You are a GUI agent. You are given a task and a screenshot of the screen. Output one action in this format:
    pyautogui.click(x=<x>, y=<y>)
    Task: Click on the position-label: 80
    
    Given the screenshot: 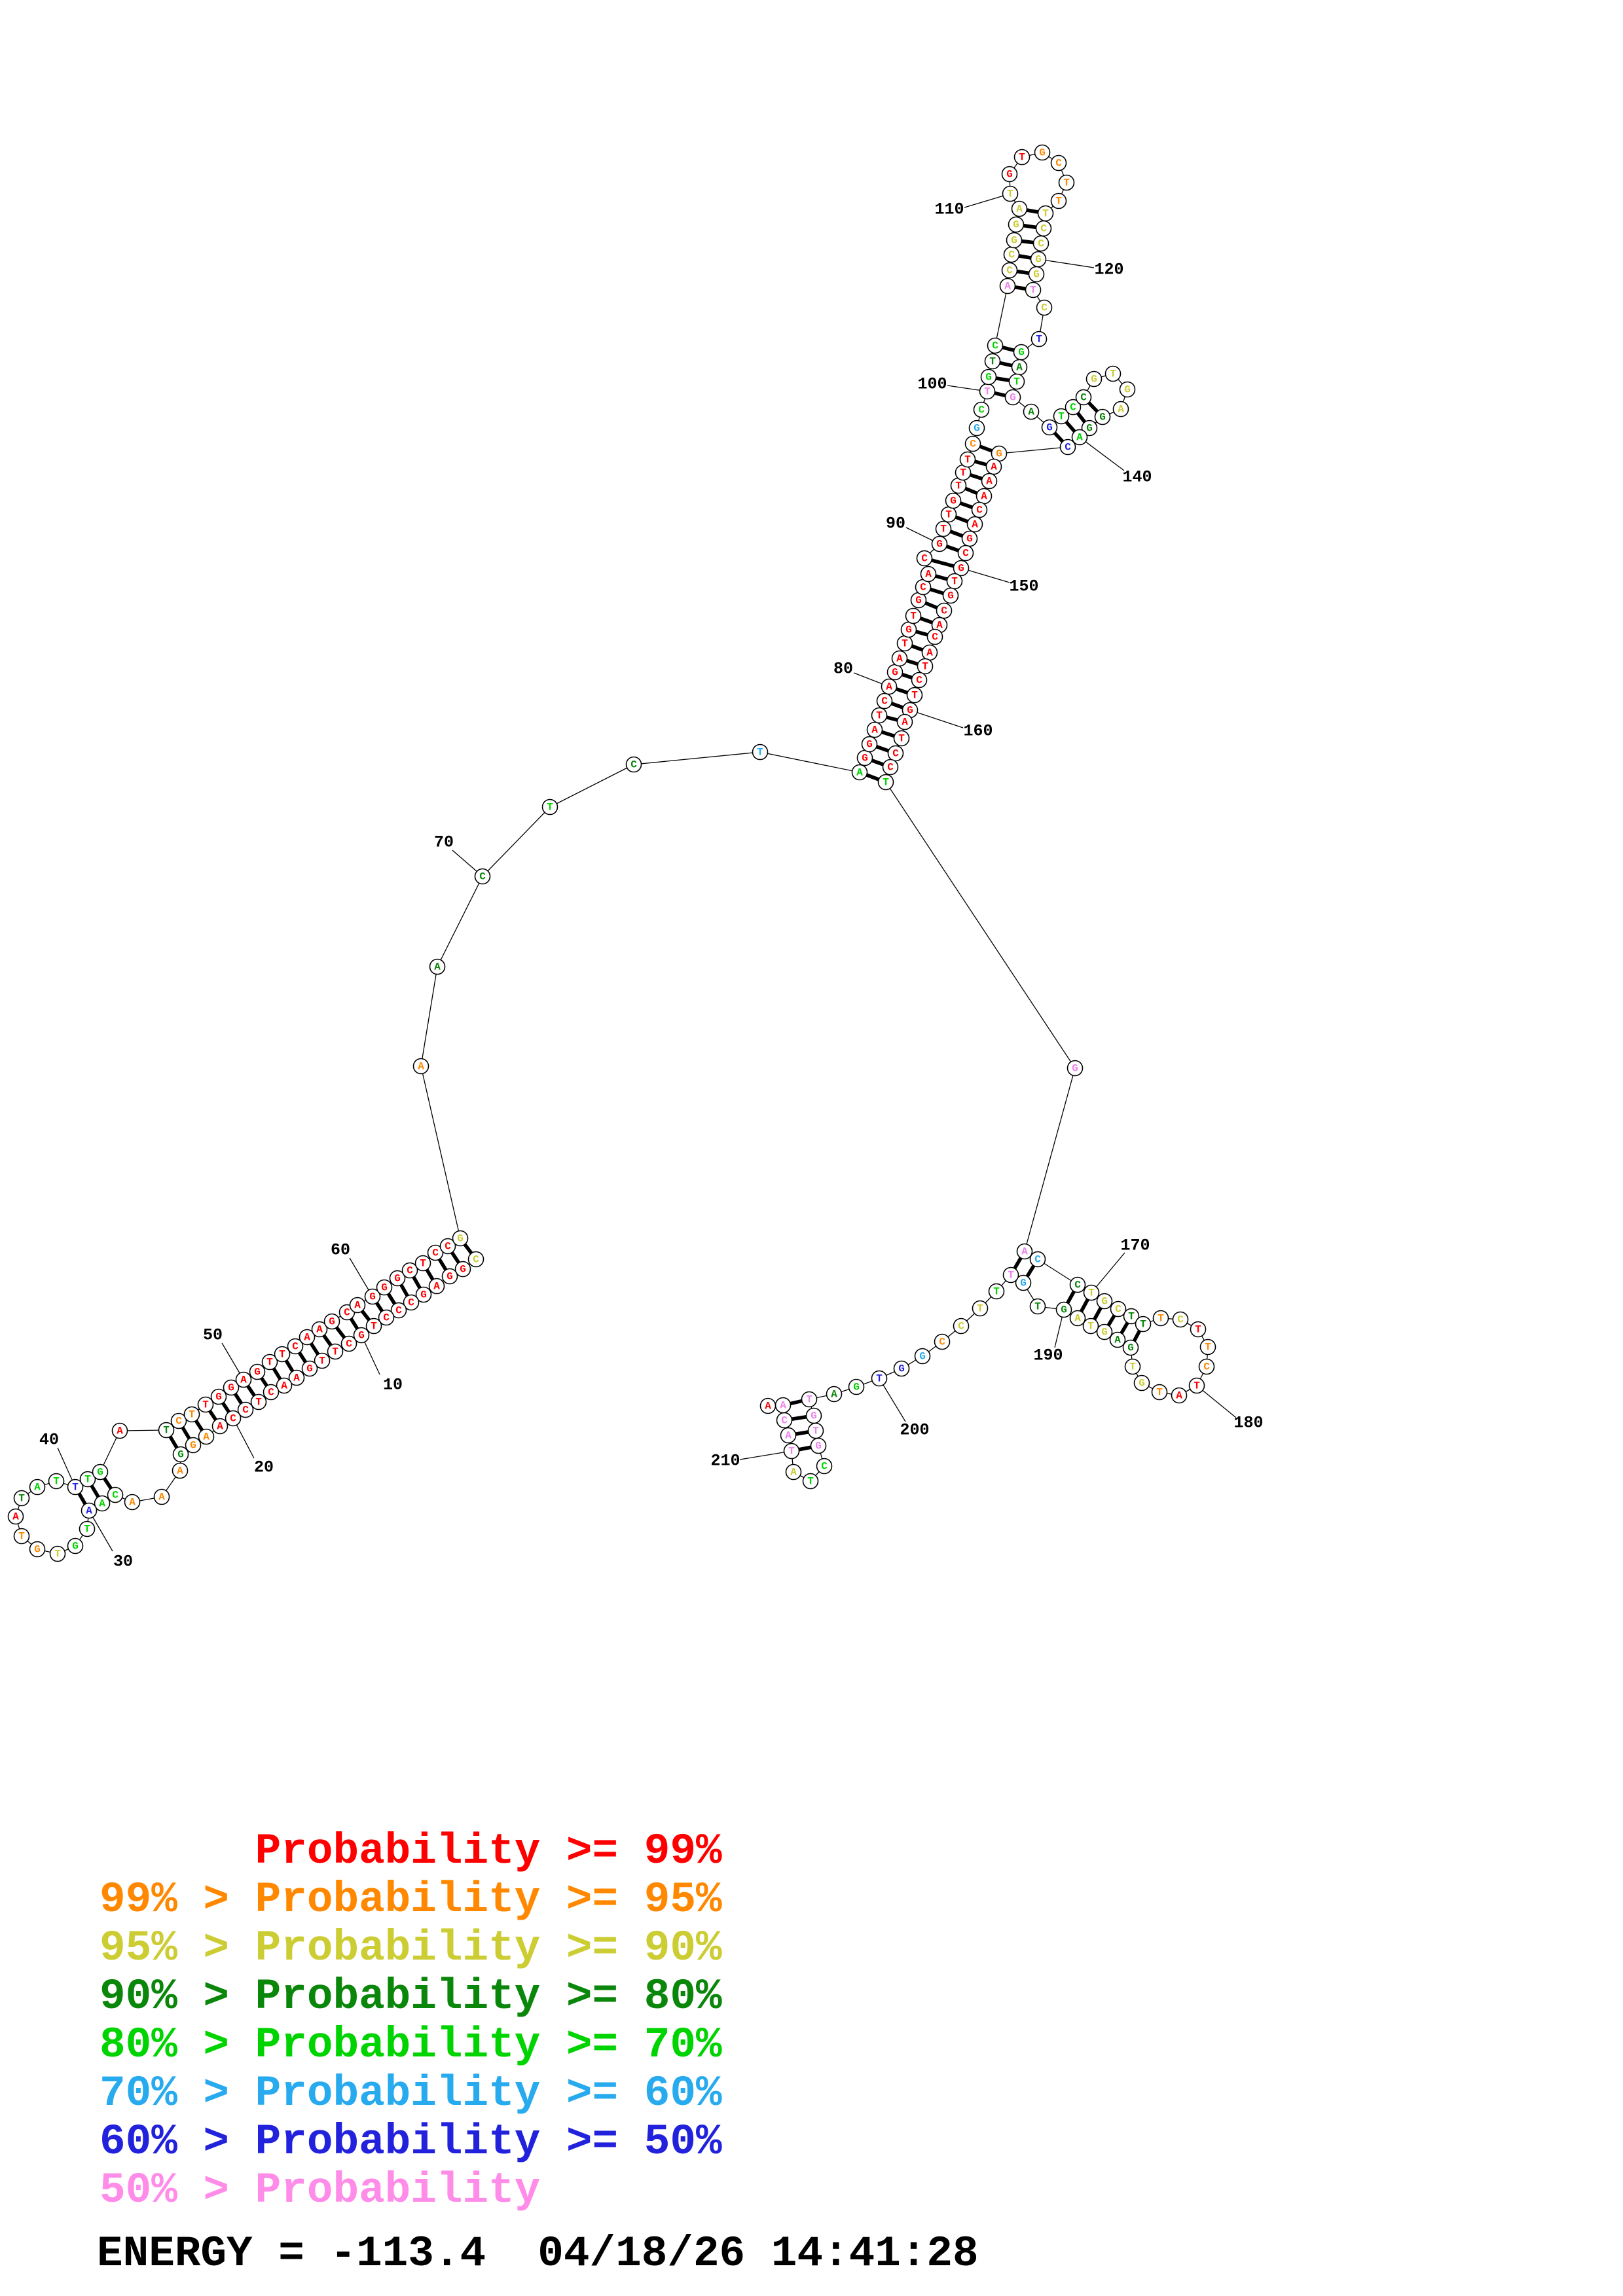 What is the action you would take?
    pyautogui.click(x=843, y=669)
    